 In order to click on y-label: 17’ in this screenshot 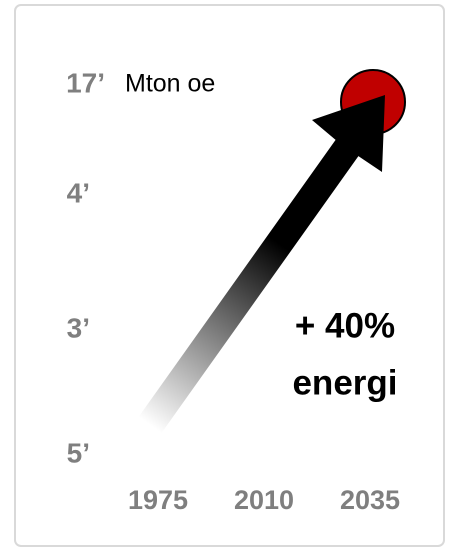, I will do `click(85, 82)`.